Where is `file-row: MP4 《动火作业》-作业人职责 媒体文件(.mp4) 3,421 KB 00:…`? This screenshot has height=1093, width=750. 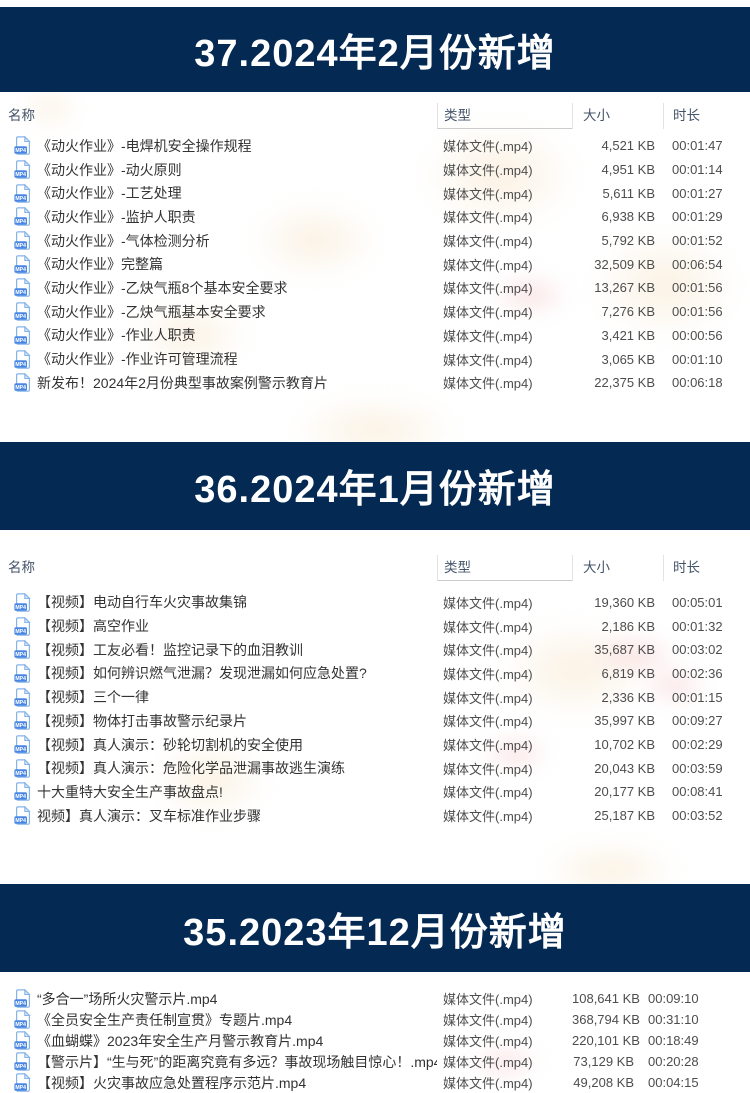 file-row: MP4 《动火作业》-作业人职责 媒体文件(.mp4) 3,421 KB 00:… is located at coordinates (375, 336).